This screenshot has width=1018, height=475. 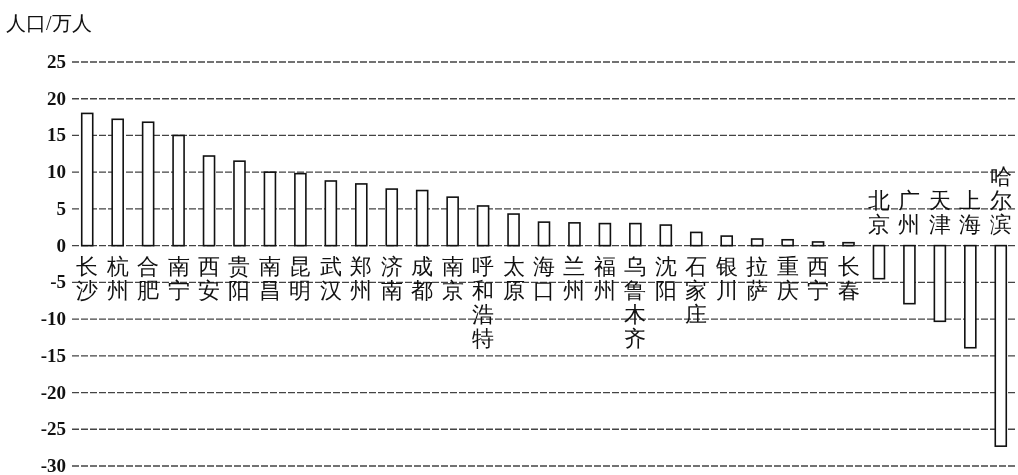 What do you see at coordinates (53, 319) in the screenshot?
I see `y-tick-label: -10` at bounding box center [53, 319].